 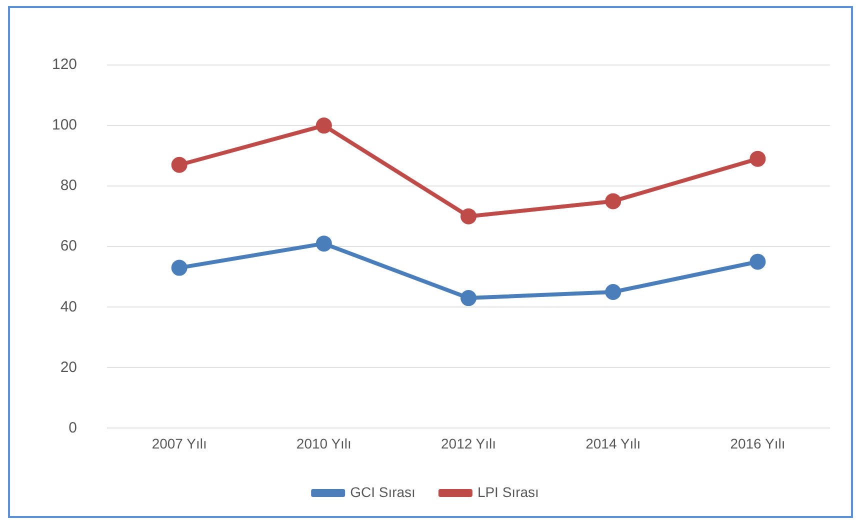 What do you see at coordinates (69, 307) in the screenshot?
I see `y-tick-label: 40` at bounding box center [69, 307].